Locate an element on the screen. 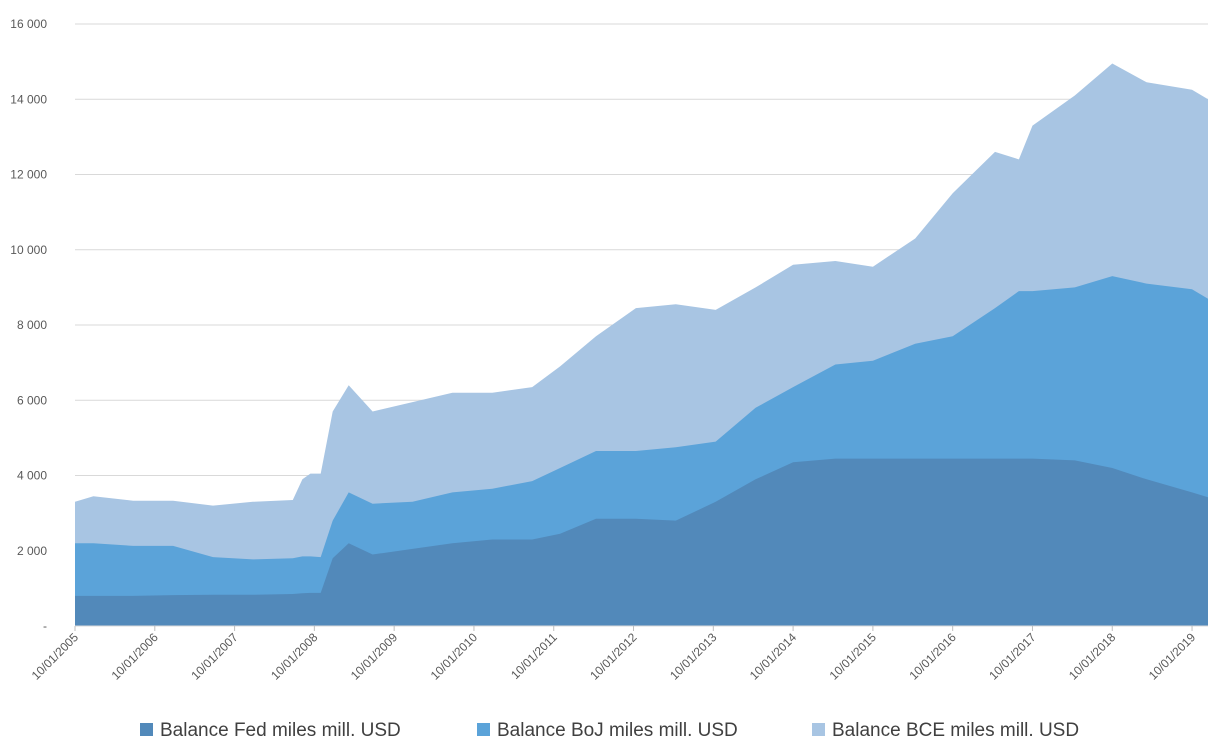  x-tick-label: 10/01/2008 is located at coordinates (294, 656).